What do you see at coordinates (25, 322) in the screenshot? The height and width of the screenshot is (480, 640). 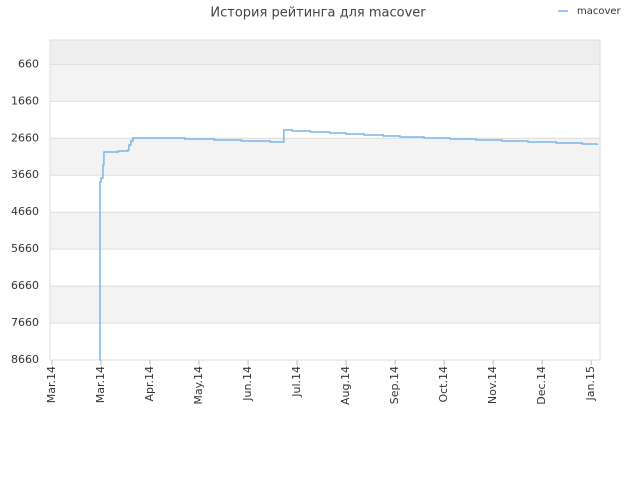 I see `y-tick-label: 7660` at bounding box center [25, 322].